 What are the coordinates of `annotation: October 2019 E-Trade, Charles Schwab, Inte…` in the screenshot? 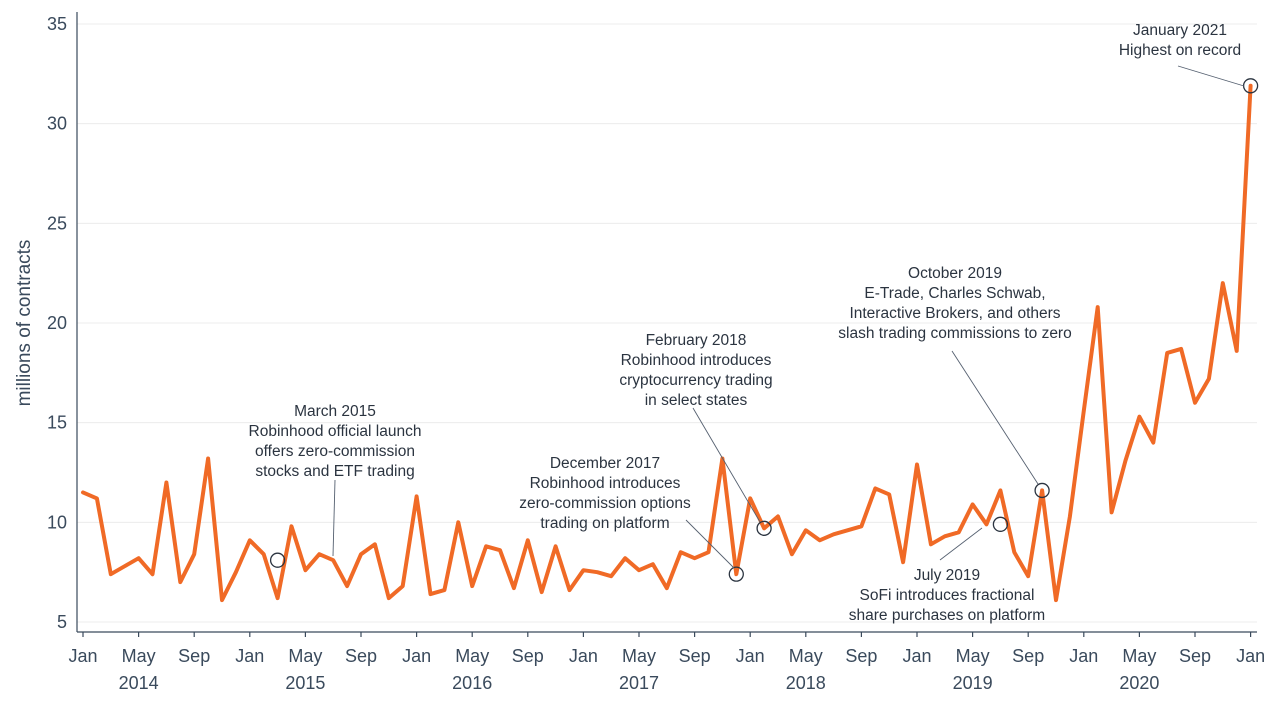 It's located at (955, 382).